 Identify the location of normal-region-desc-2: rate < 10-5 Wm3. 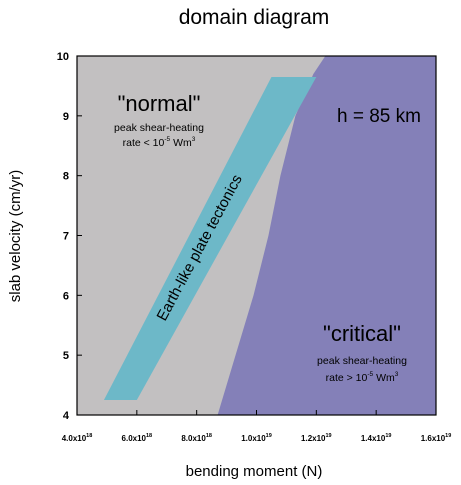
(159, 142).